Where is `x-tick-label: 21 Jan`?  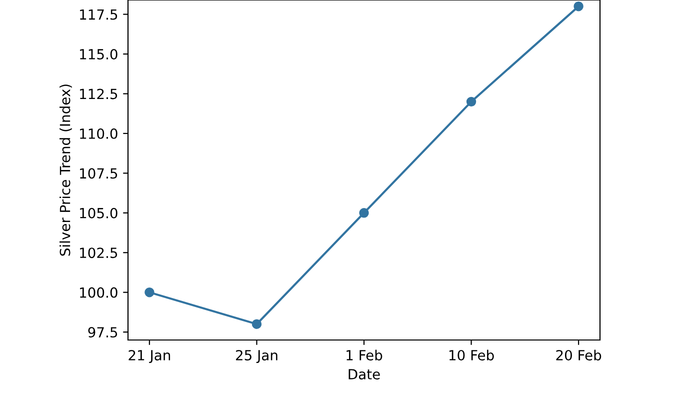 x-tick-label: 21 Jan is located at coordinates (149, 357).